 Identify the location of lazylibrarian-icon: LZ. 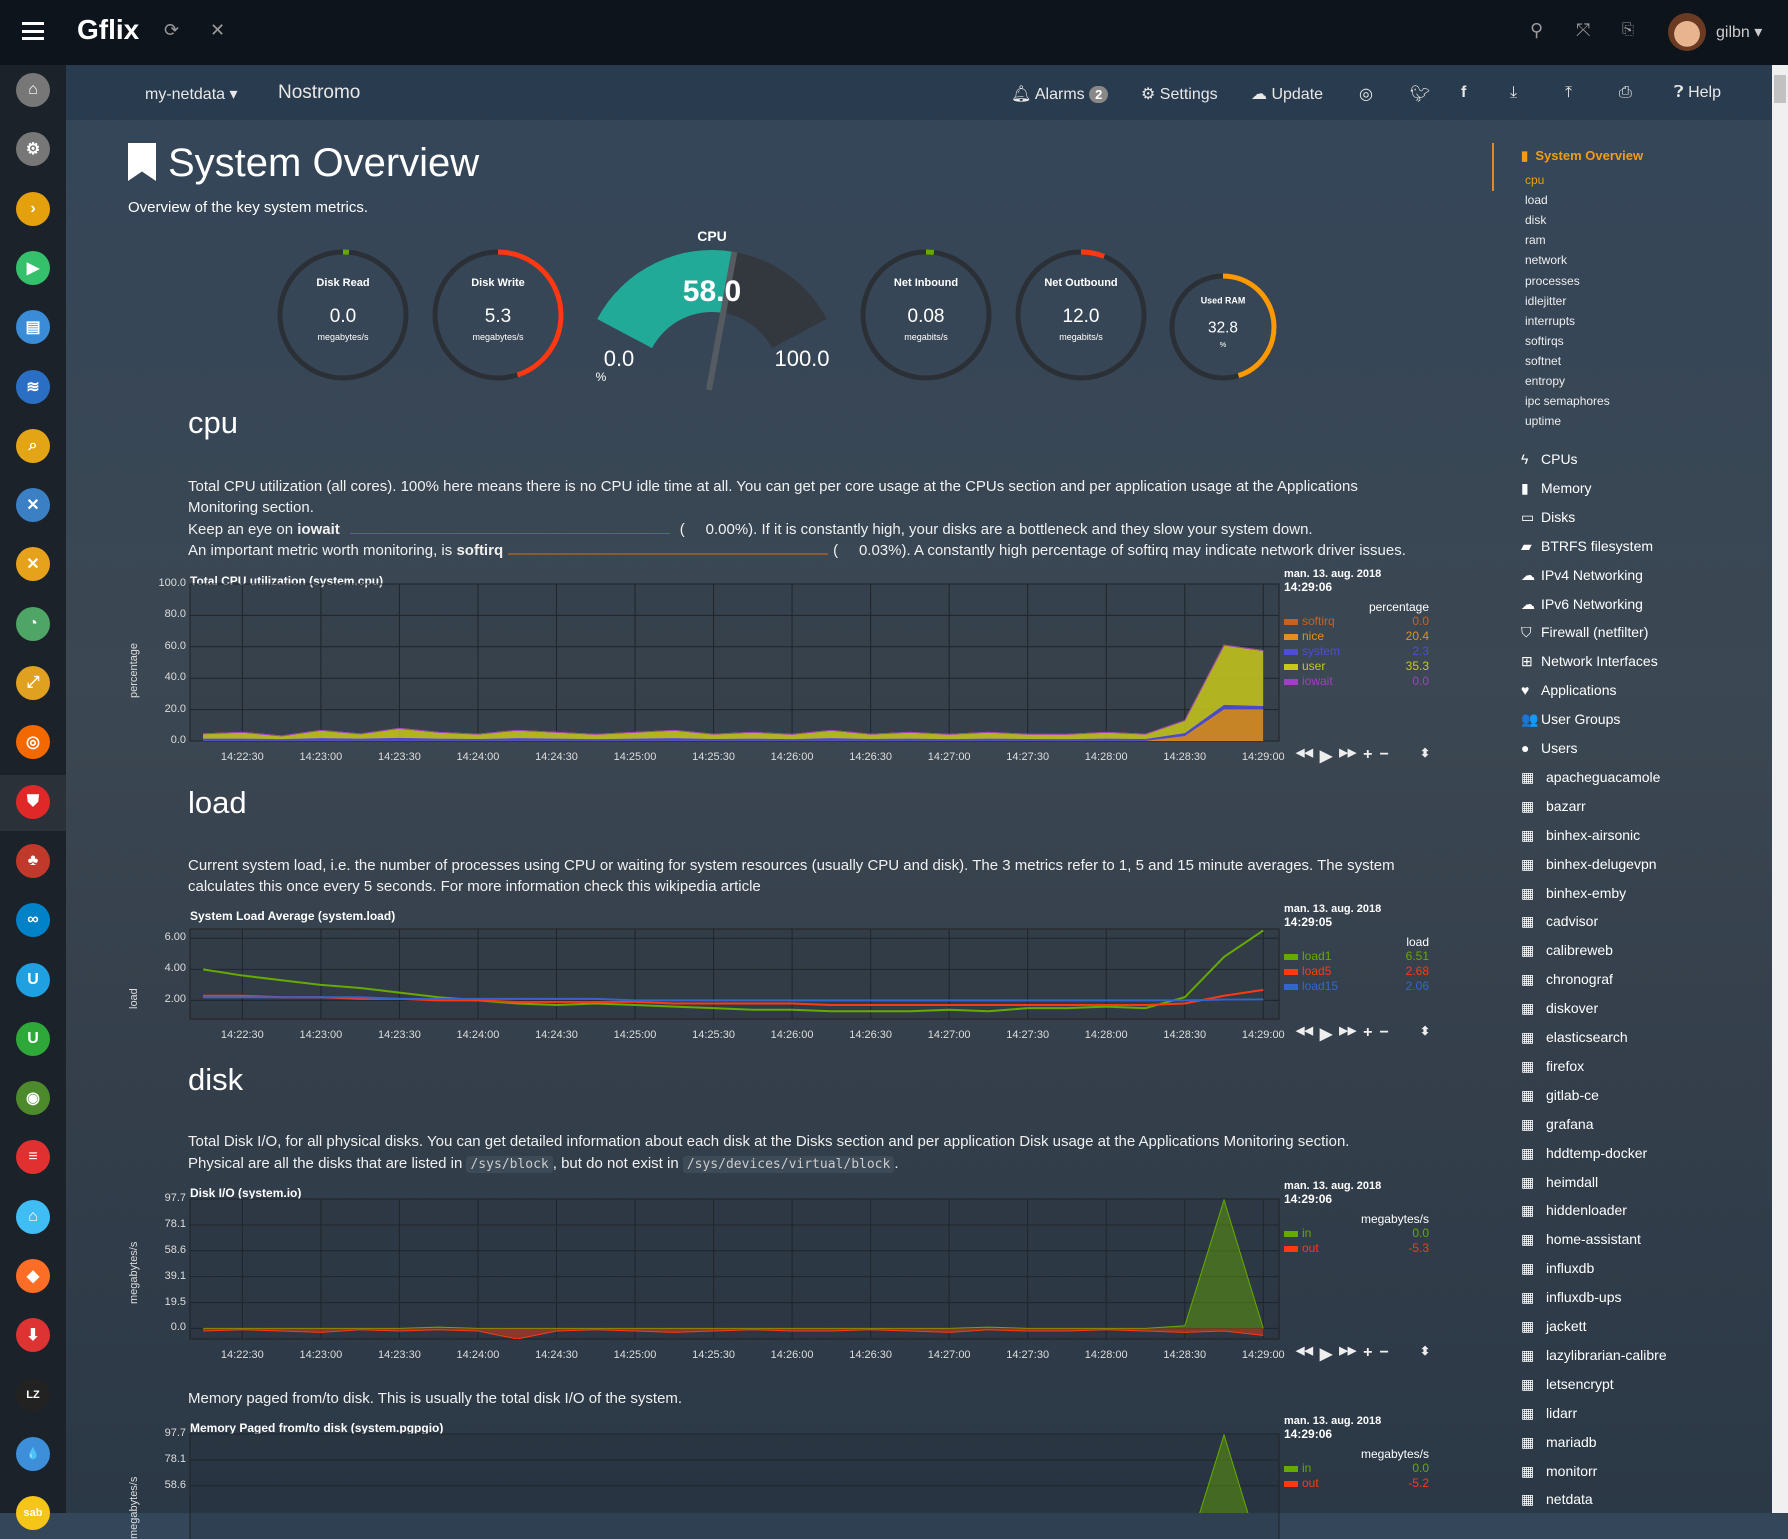
(33, 1394).